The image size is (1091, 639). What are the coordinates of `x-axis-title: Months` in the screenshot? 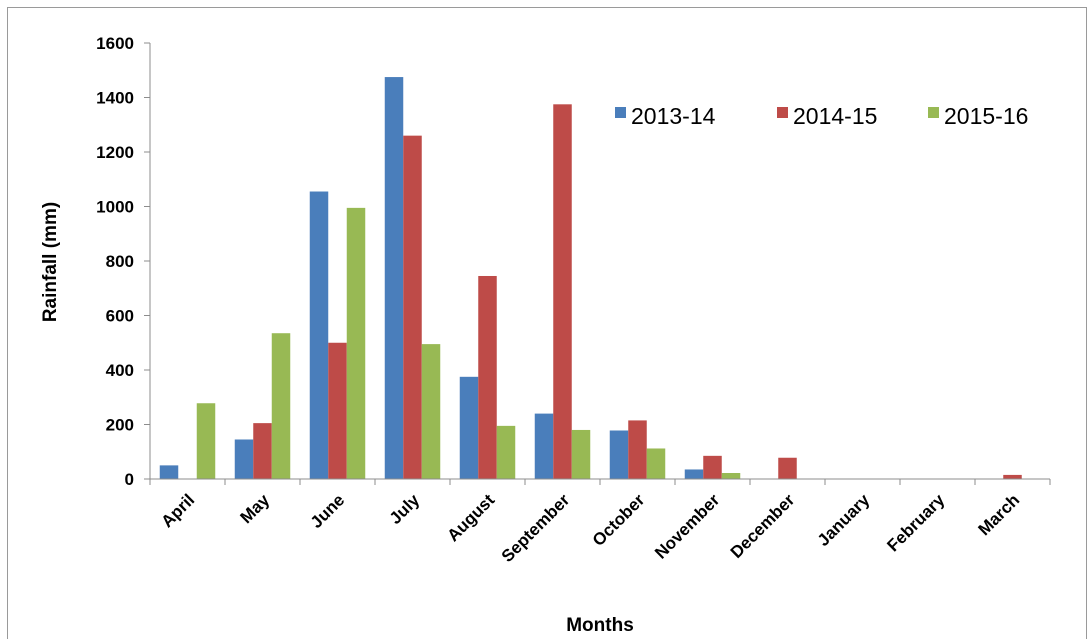 It's located at (600, 625).